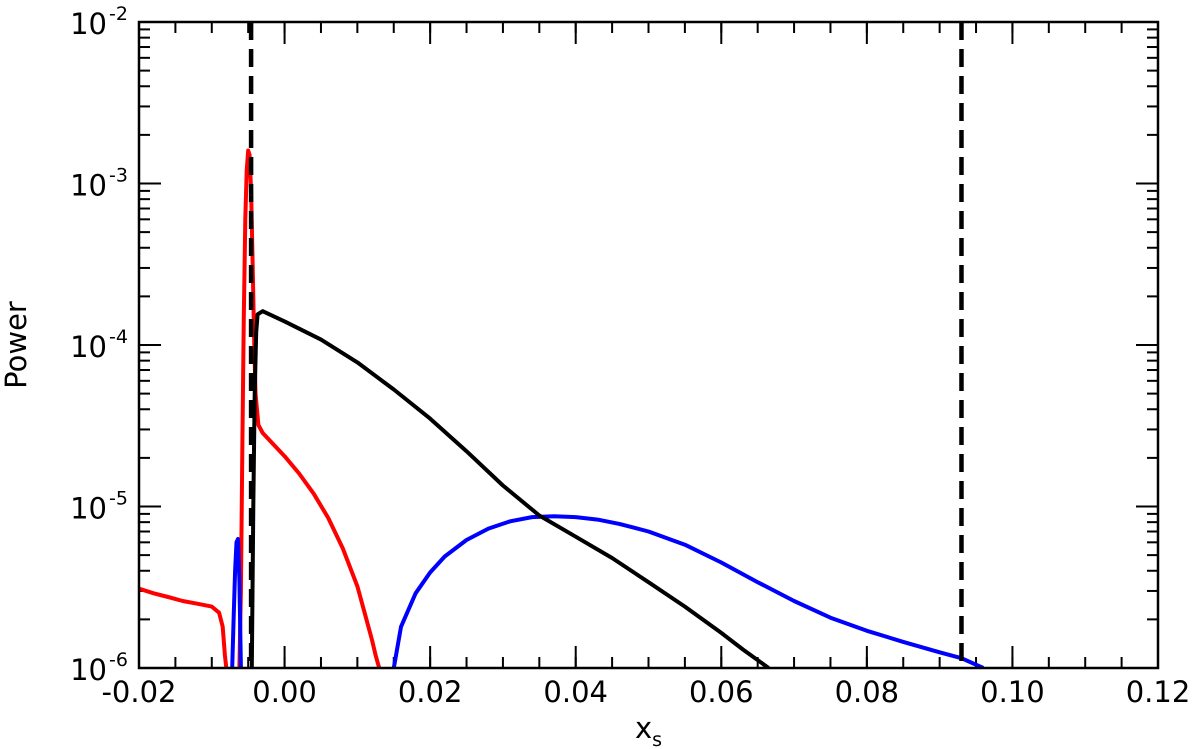 This screenshot has height=749, width=1200. What do you see at coordinates (118, 660) in the screenshot?
I see `y-tick-exponent: -6` at bounding box center [118, 660].